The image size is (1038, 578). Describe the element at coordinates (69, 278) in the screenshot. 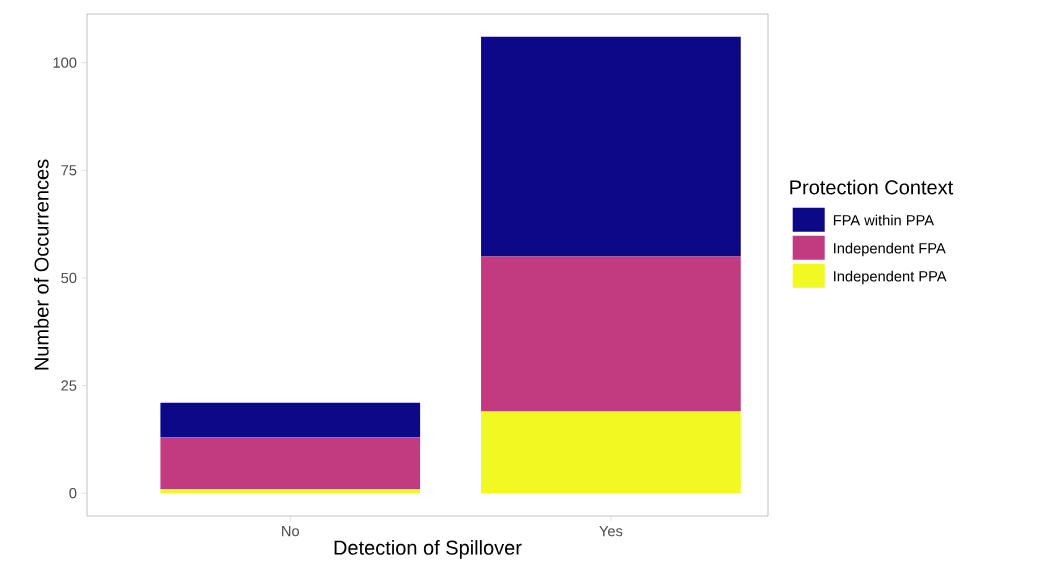

I see `y-tick-label: 50` at that location.